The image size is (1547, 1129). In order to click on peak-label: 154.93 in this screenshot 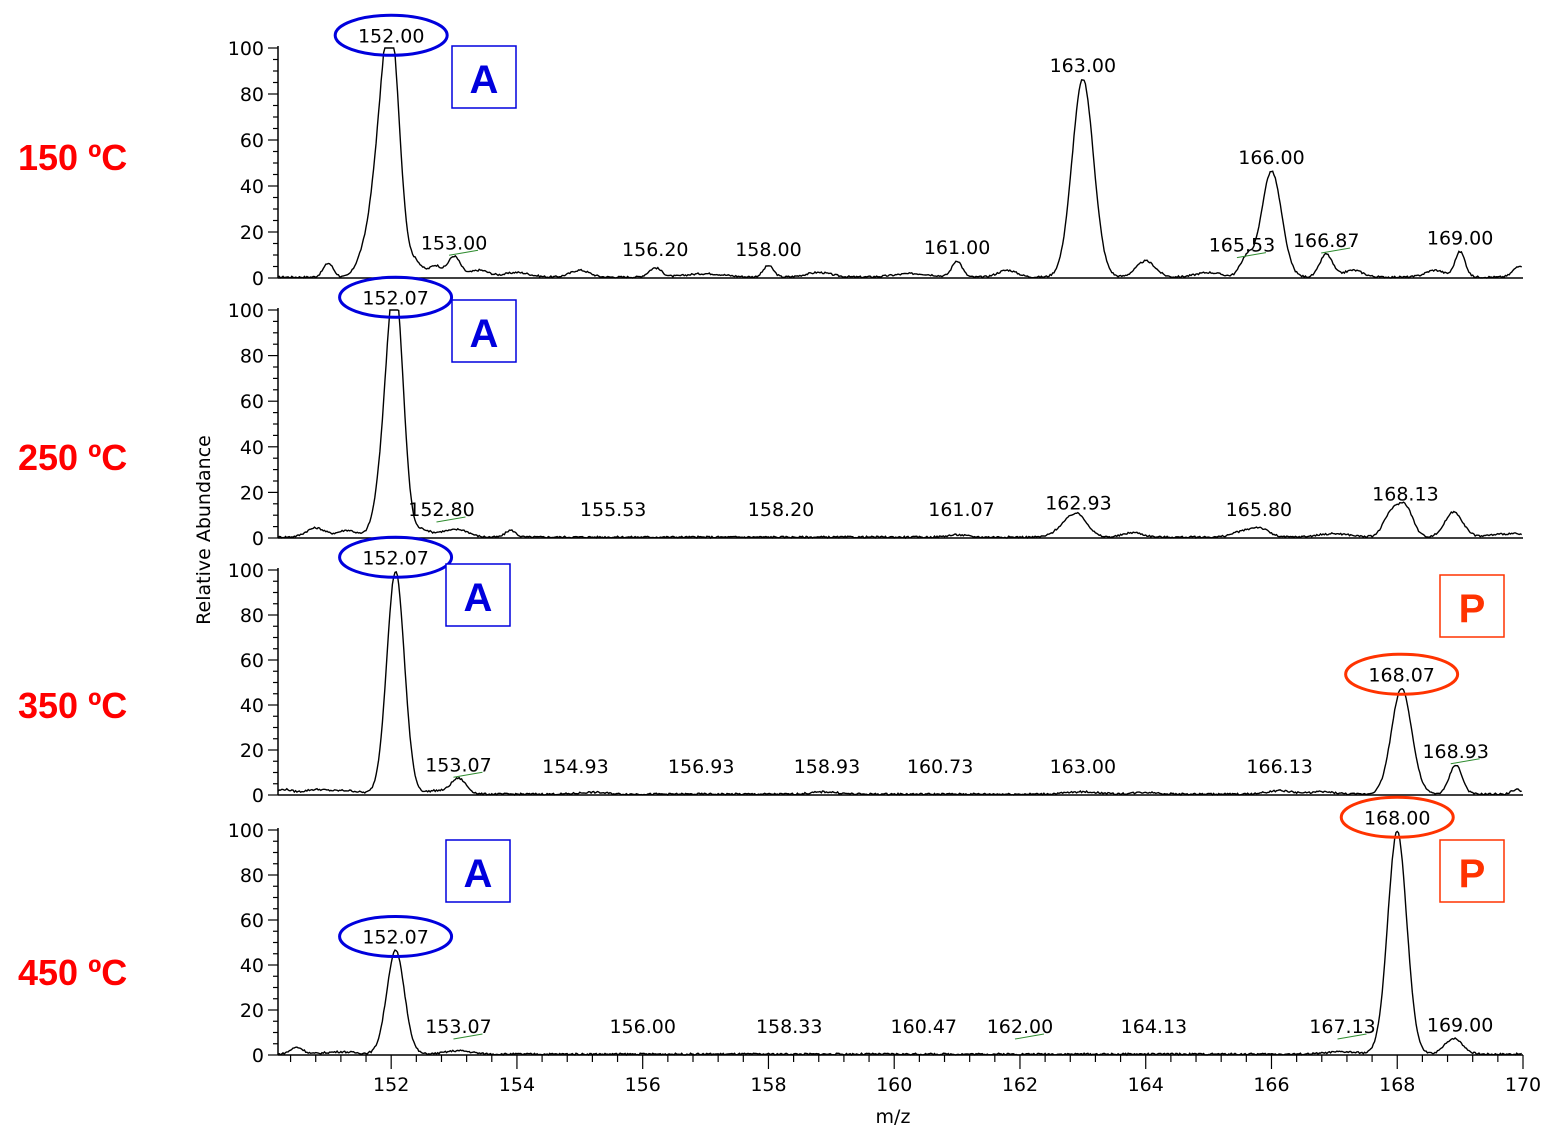, I will do `click(575, 767)`.